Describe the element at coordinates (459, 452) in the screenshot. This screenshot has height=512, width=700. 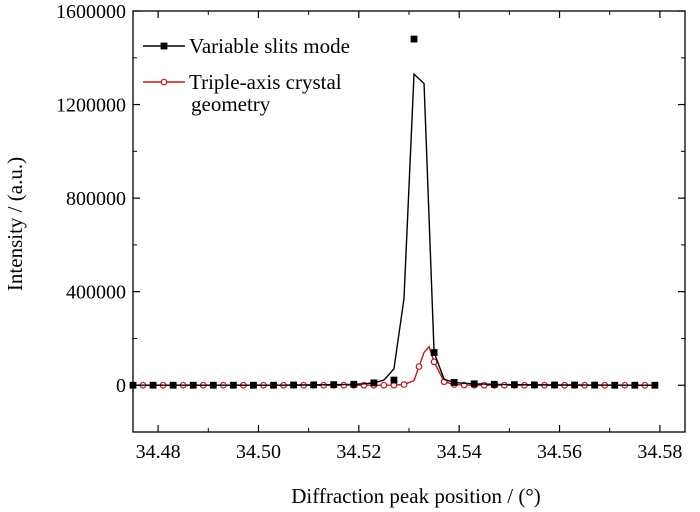
I see `x-tick-label: 34.54` at that location.